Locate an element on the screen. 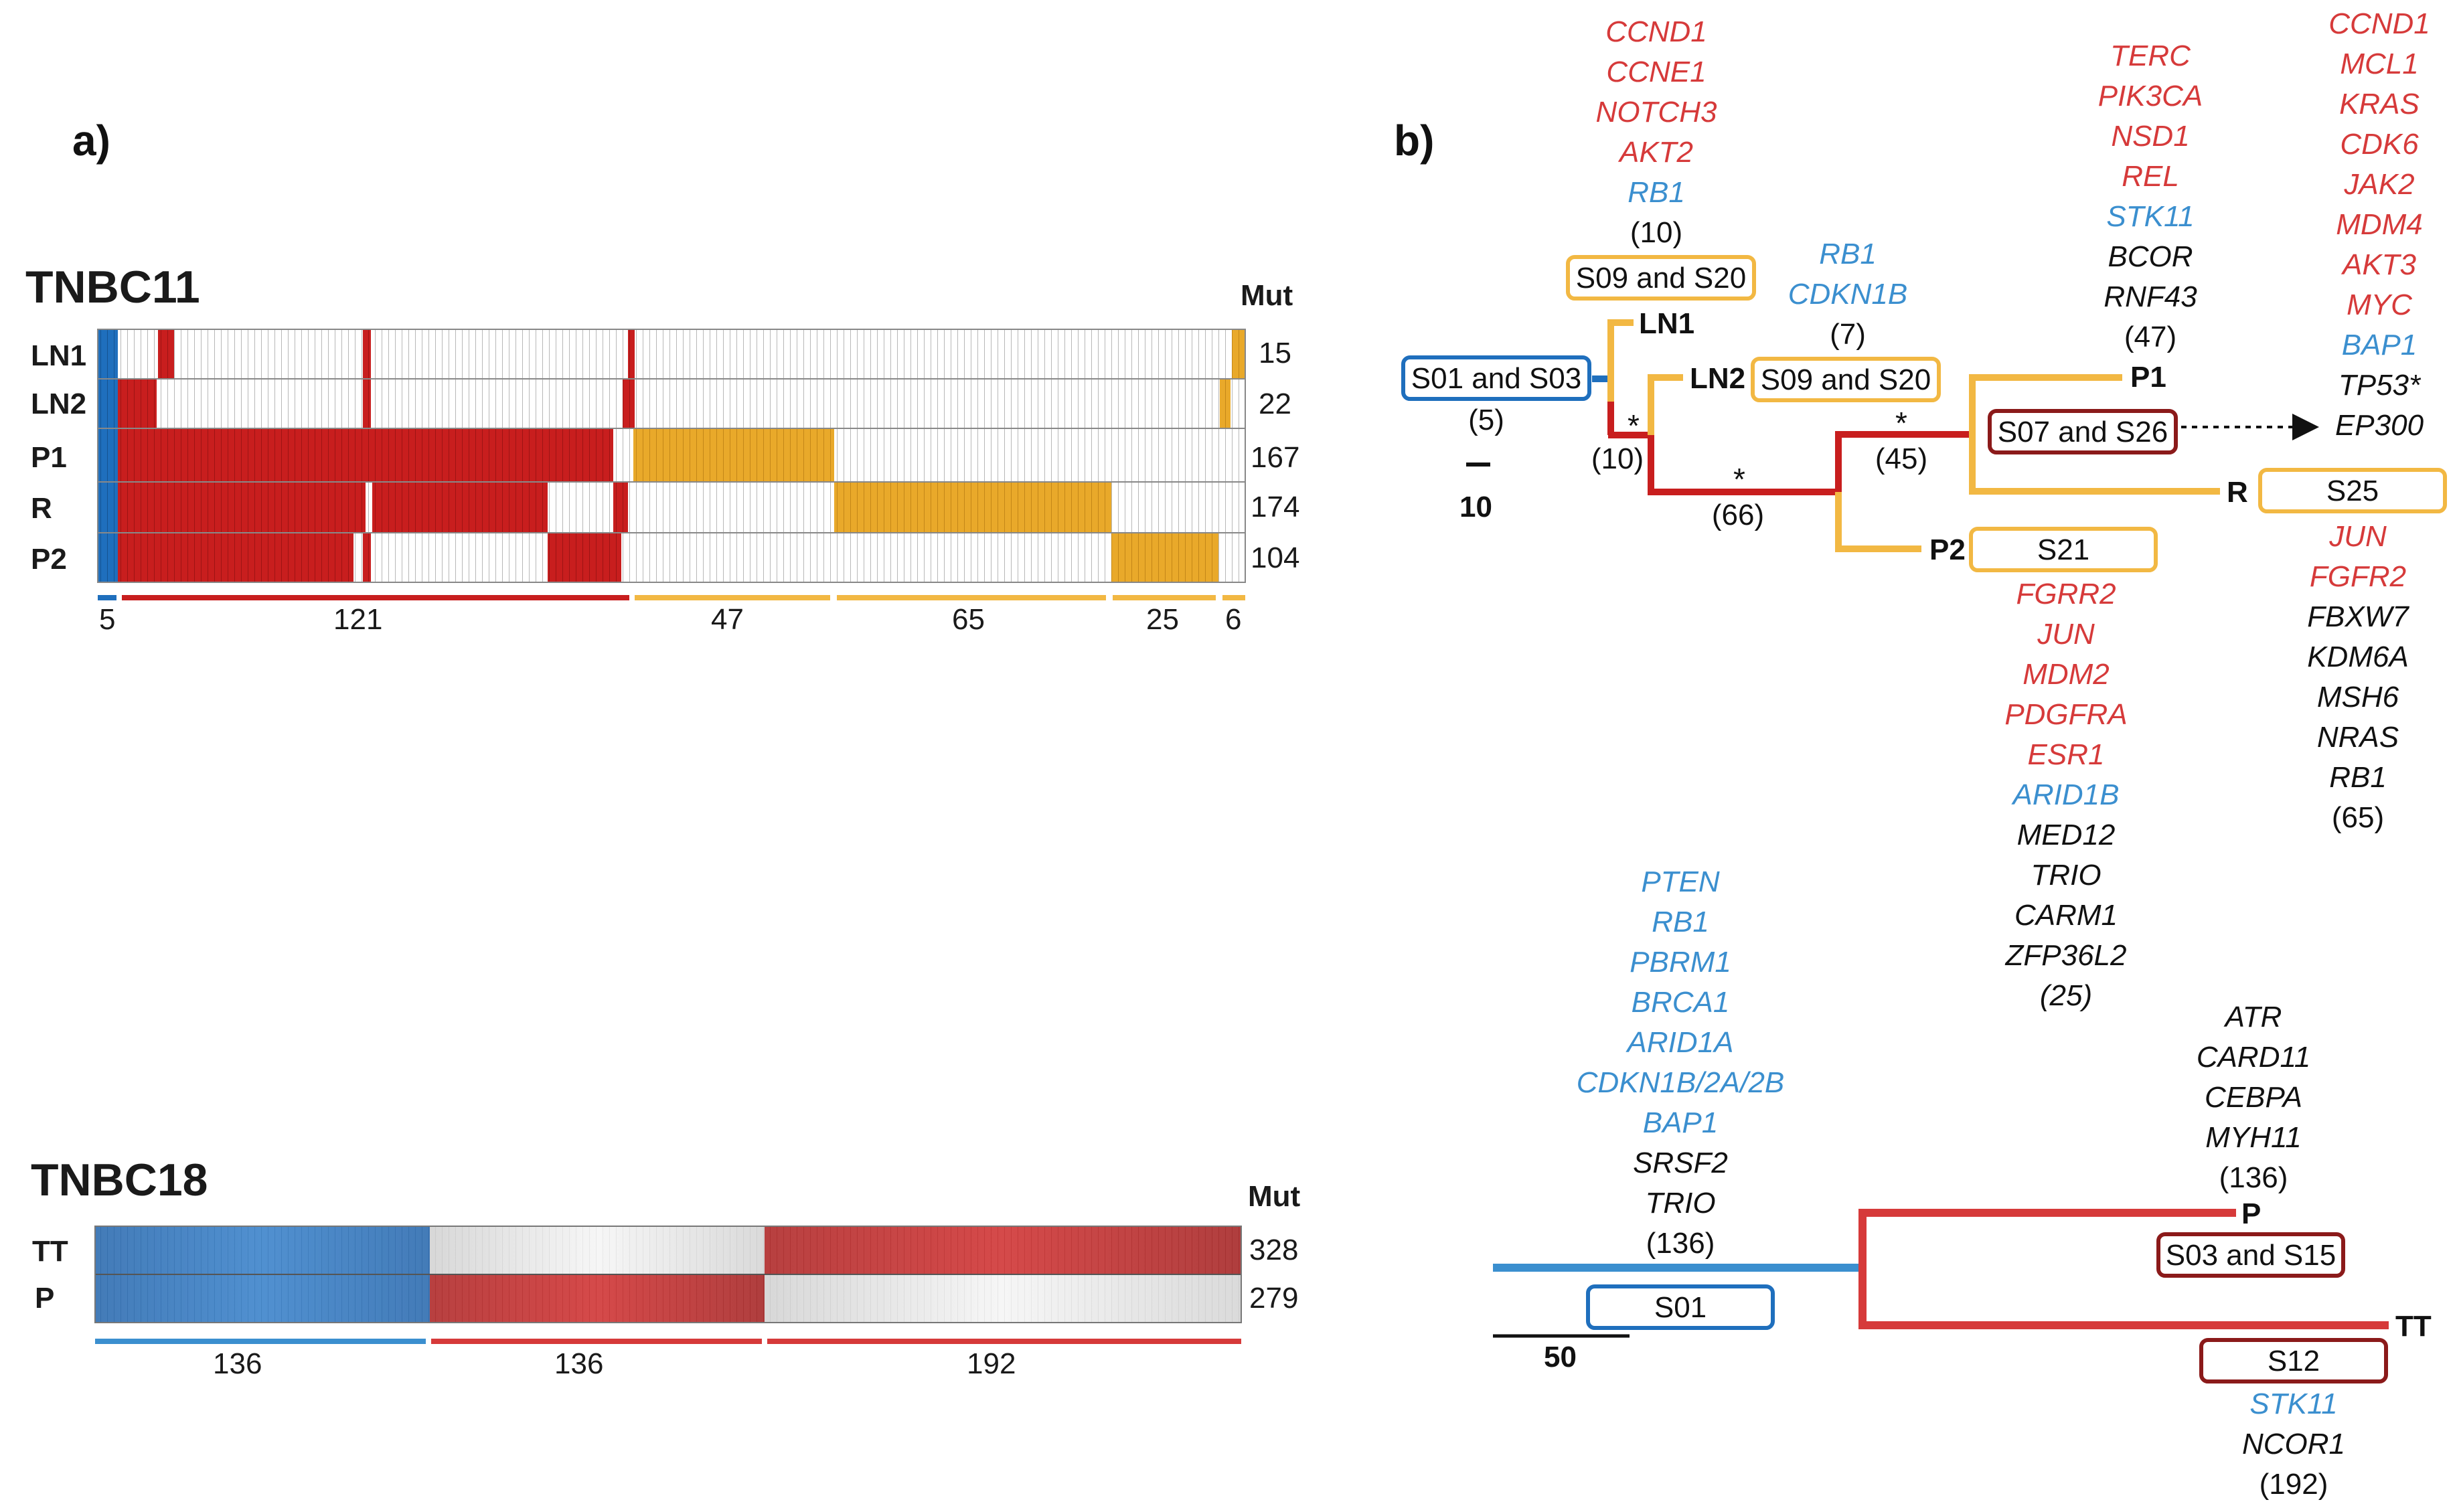 This screenshot has width=2457, height=1512. gene-p1-7: RNF43 is located at coordinates (2150, 296).